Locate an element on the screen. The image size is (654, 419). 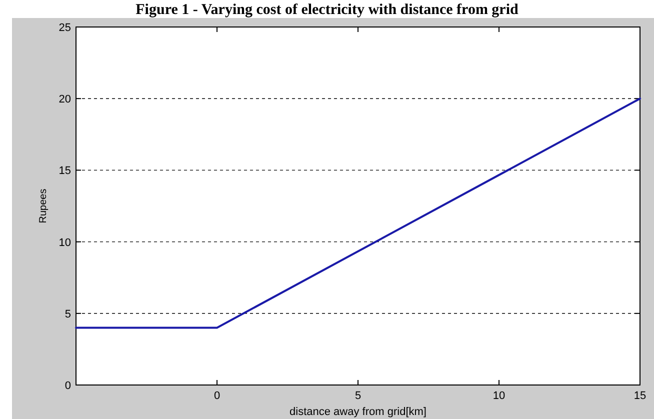
x-tick-label: 5 is located at coordinates (358, 396).